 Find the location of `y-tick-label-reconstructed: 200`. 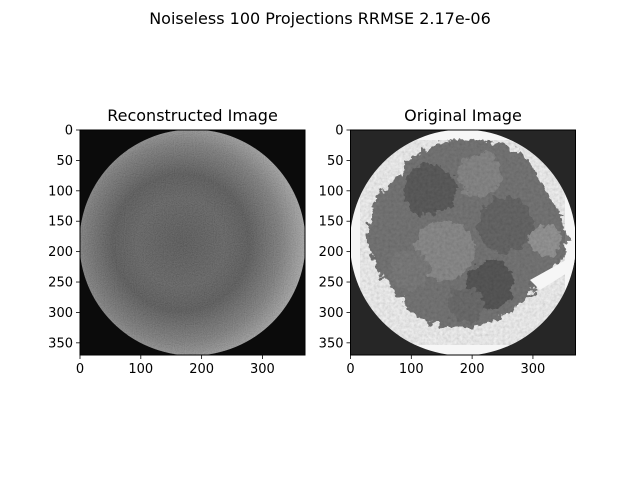

y-tick-label-reconstructed: 200 is located at coordinates (60, 252).